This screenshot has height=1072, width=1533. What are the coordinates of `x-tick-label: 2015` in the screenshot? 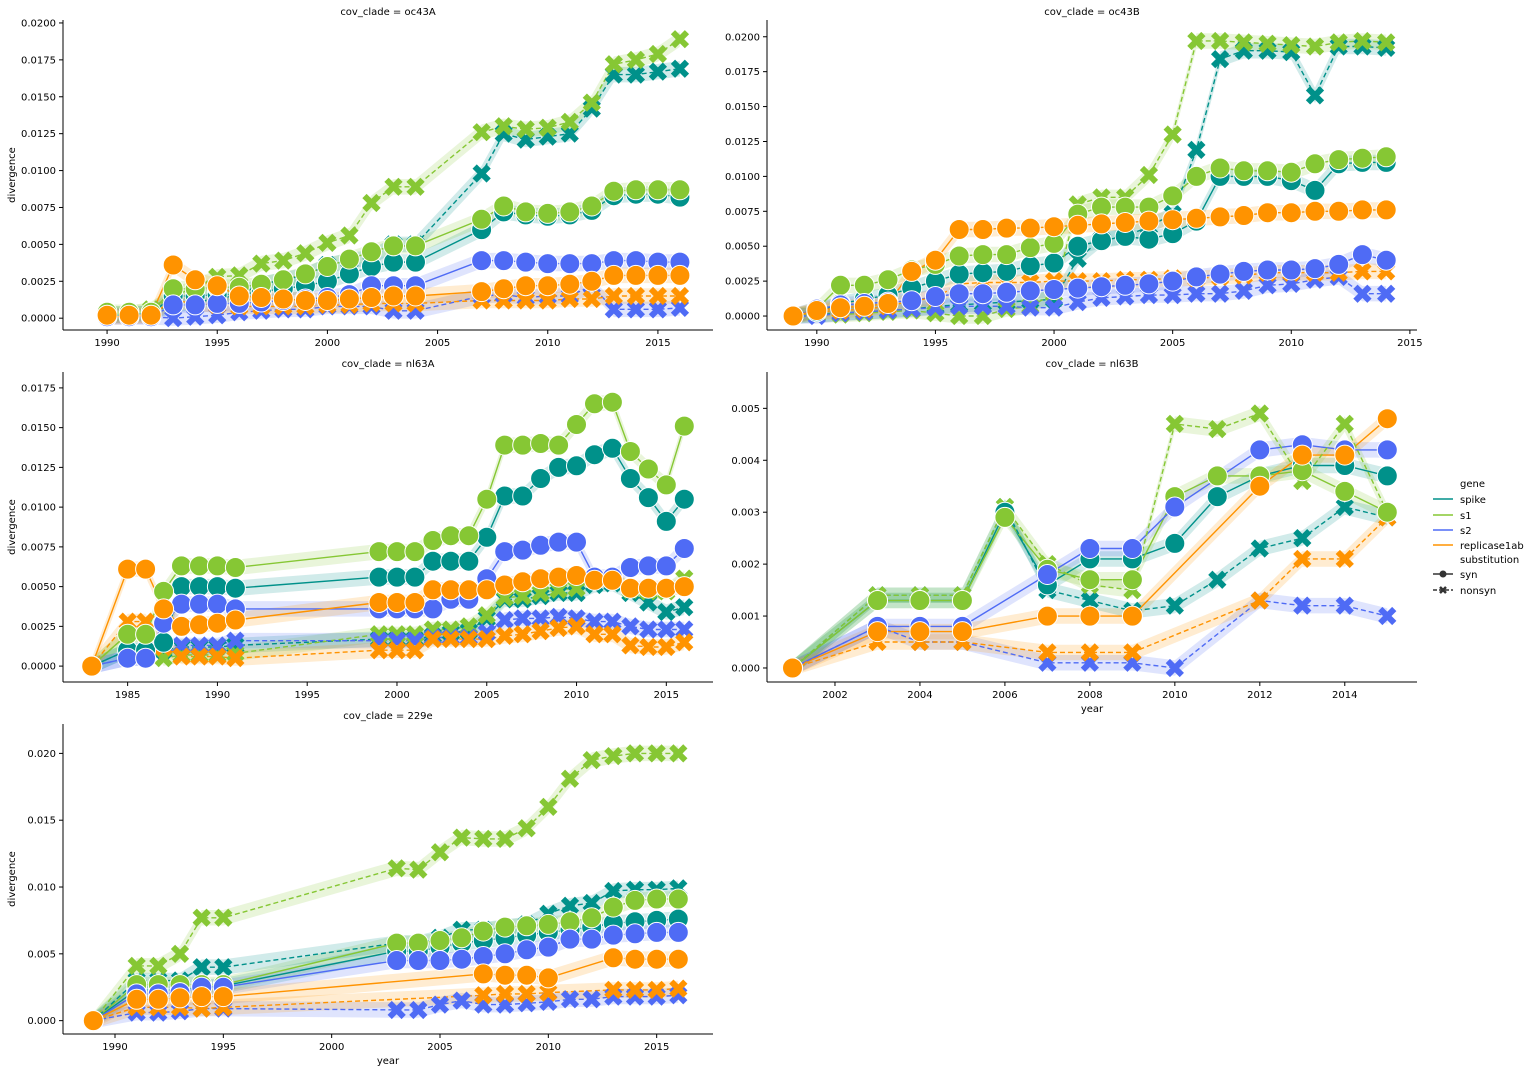 It's located at (656, 1047).